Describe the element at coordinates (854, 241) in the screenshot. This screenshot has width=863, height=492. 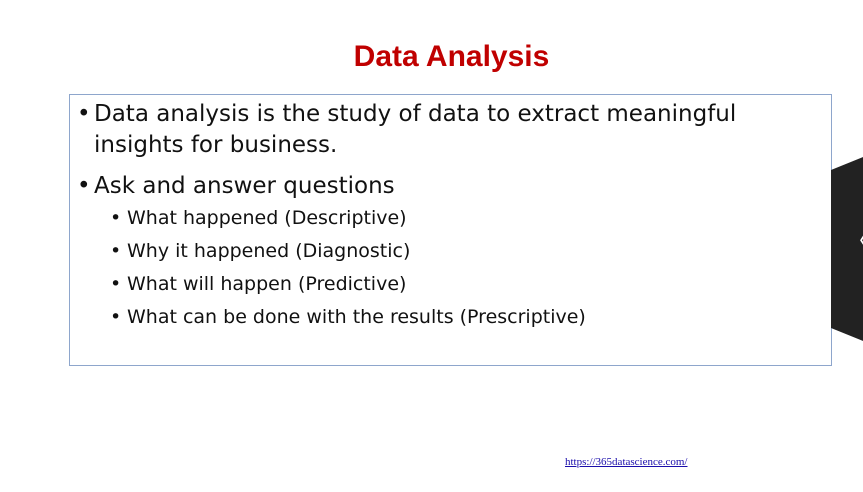
I see `chevron-left-icon: 〈` at that location.